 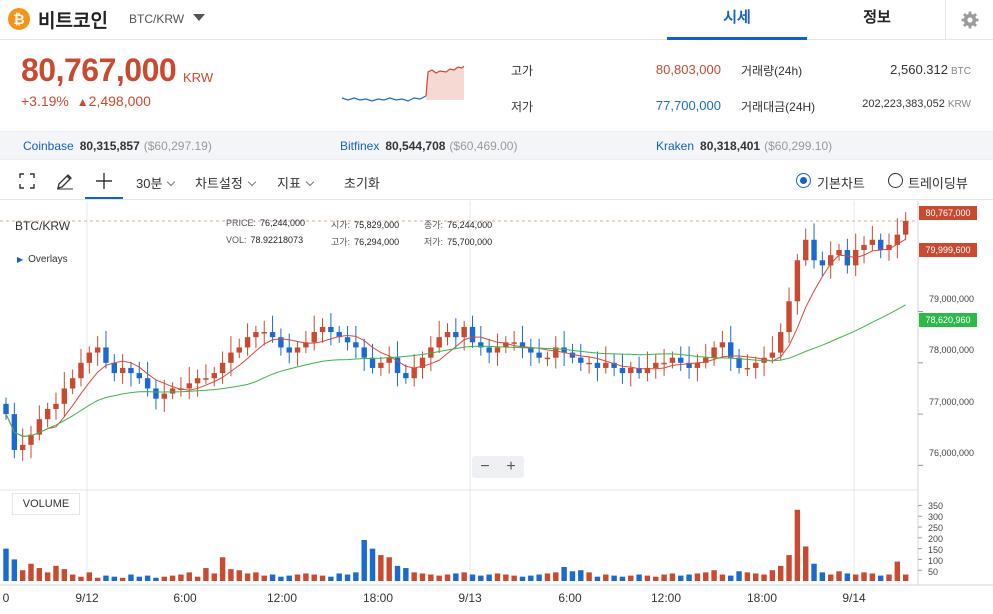 What do you see at coordinates (841, 183) in the screenshot?
I see `basic-chart-label: 기본차트` at bounding box center [841, 183].